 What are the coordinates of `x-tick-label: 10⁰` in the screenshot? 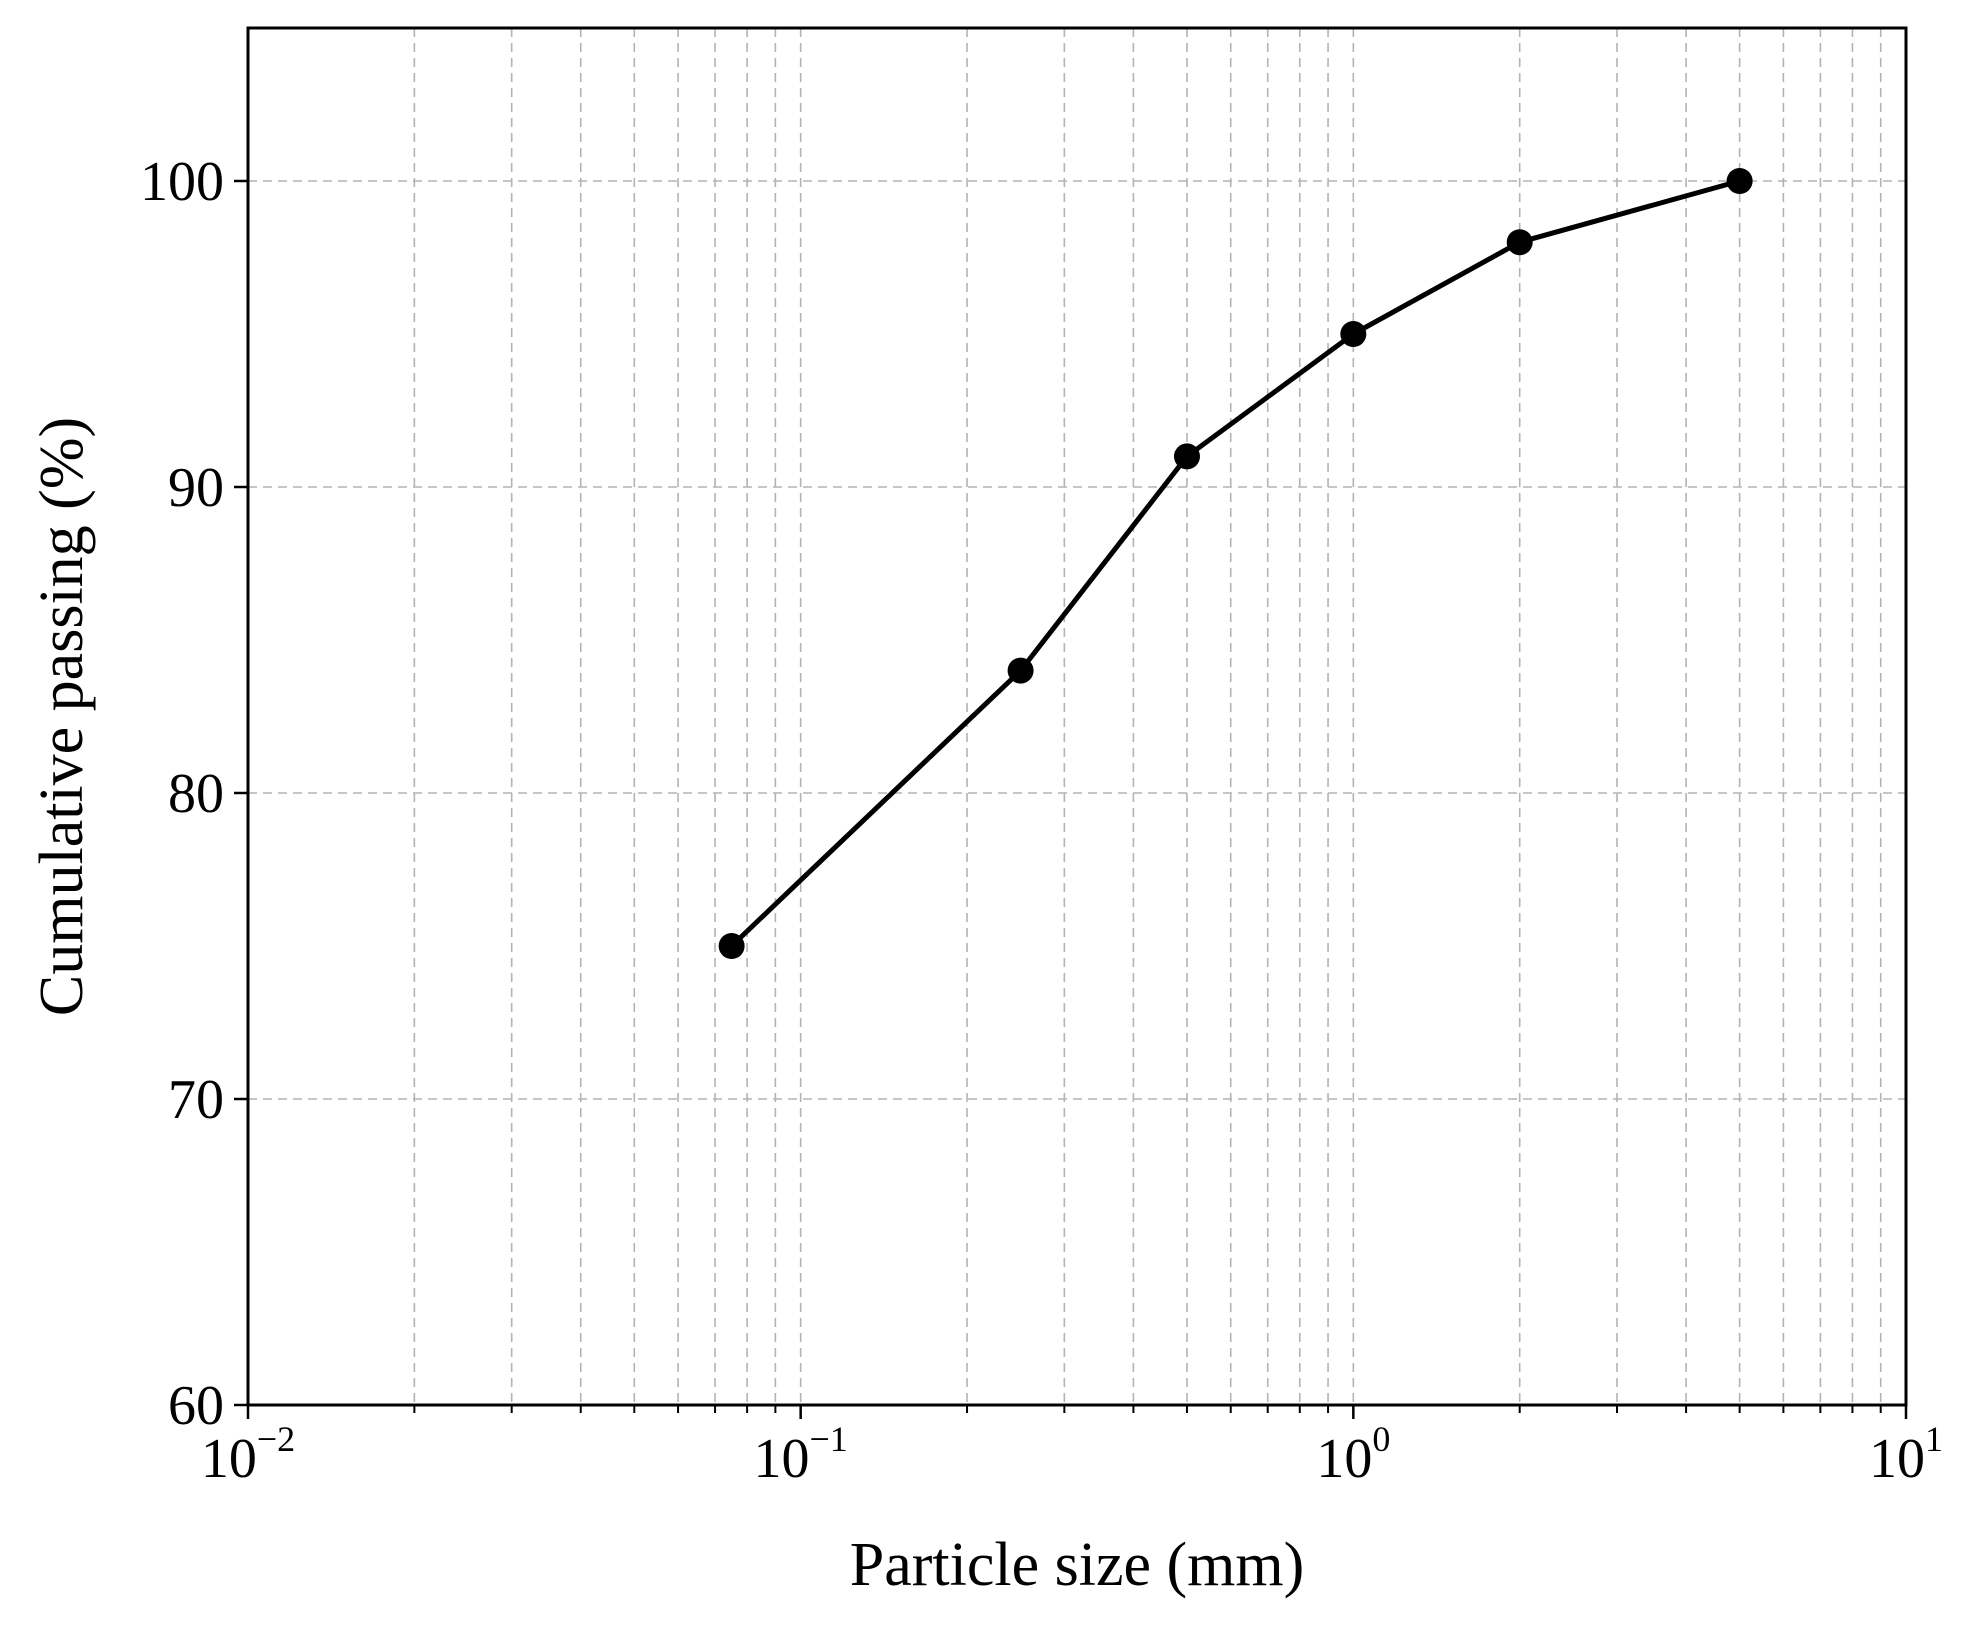 It's located at (1353, 1454).